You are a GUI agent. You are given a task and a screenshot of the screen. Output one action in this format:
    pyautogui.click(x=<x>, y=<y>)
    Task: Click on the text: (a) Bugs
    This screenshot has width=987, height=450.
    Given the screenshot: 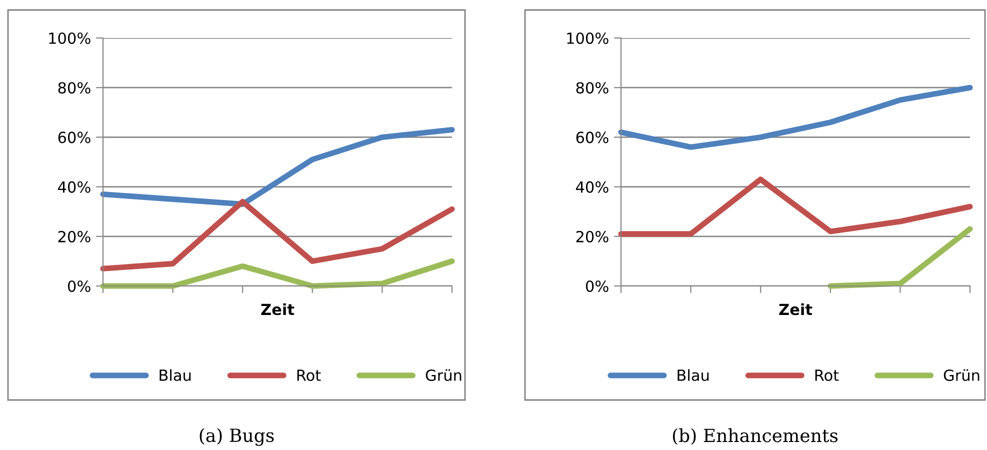 What is the action you would take?
    pyautogui.click(x=237, y=437)
    